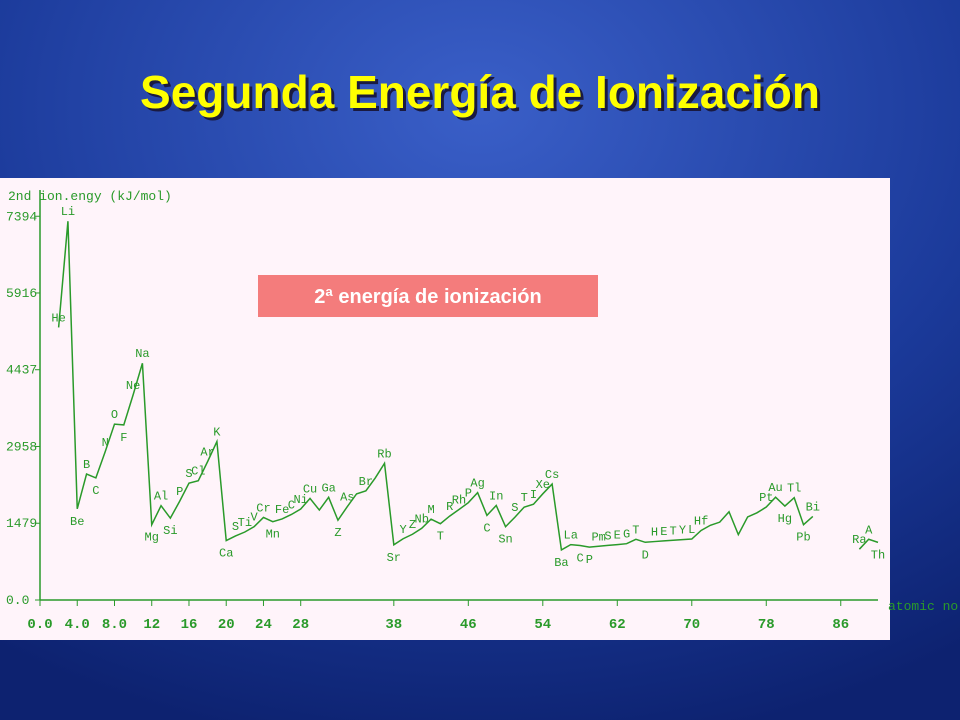 The height and width of the screenshot is (720, 960). What do you see at coordinates (813, 507) in the screenshot?
I see `element-label: Bi` at bounding box center [813, 507].